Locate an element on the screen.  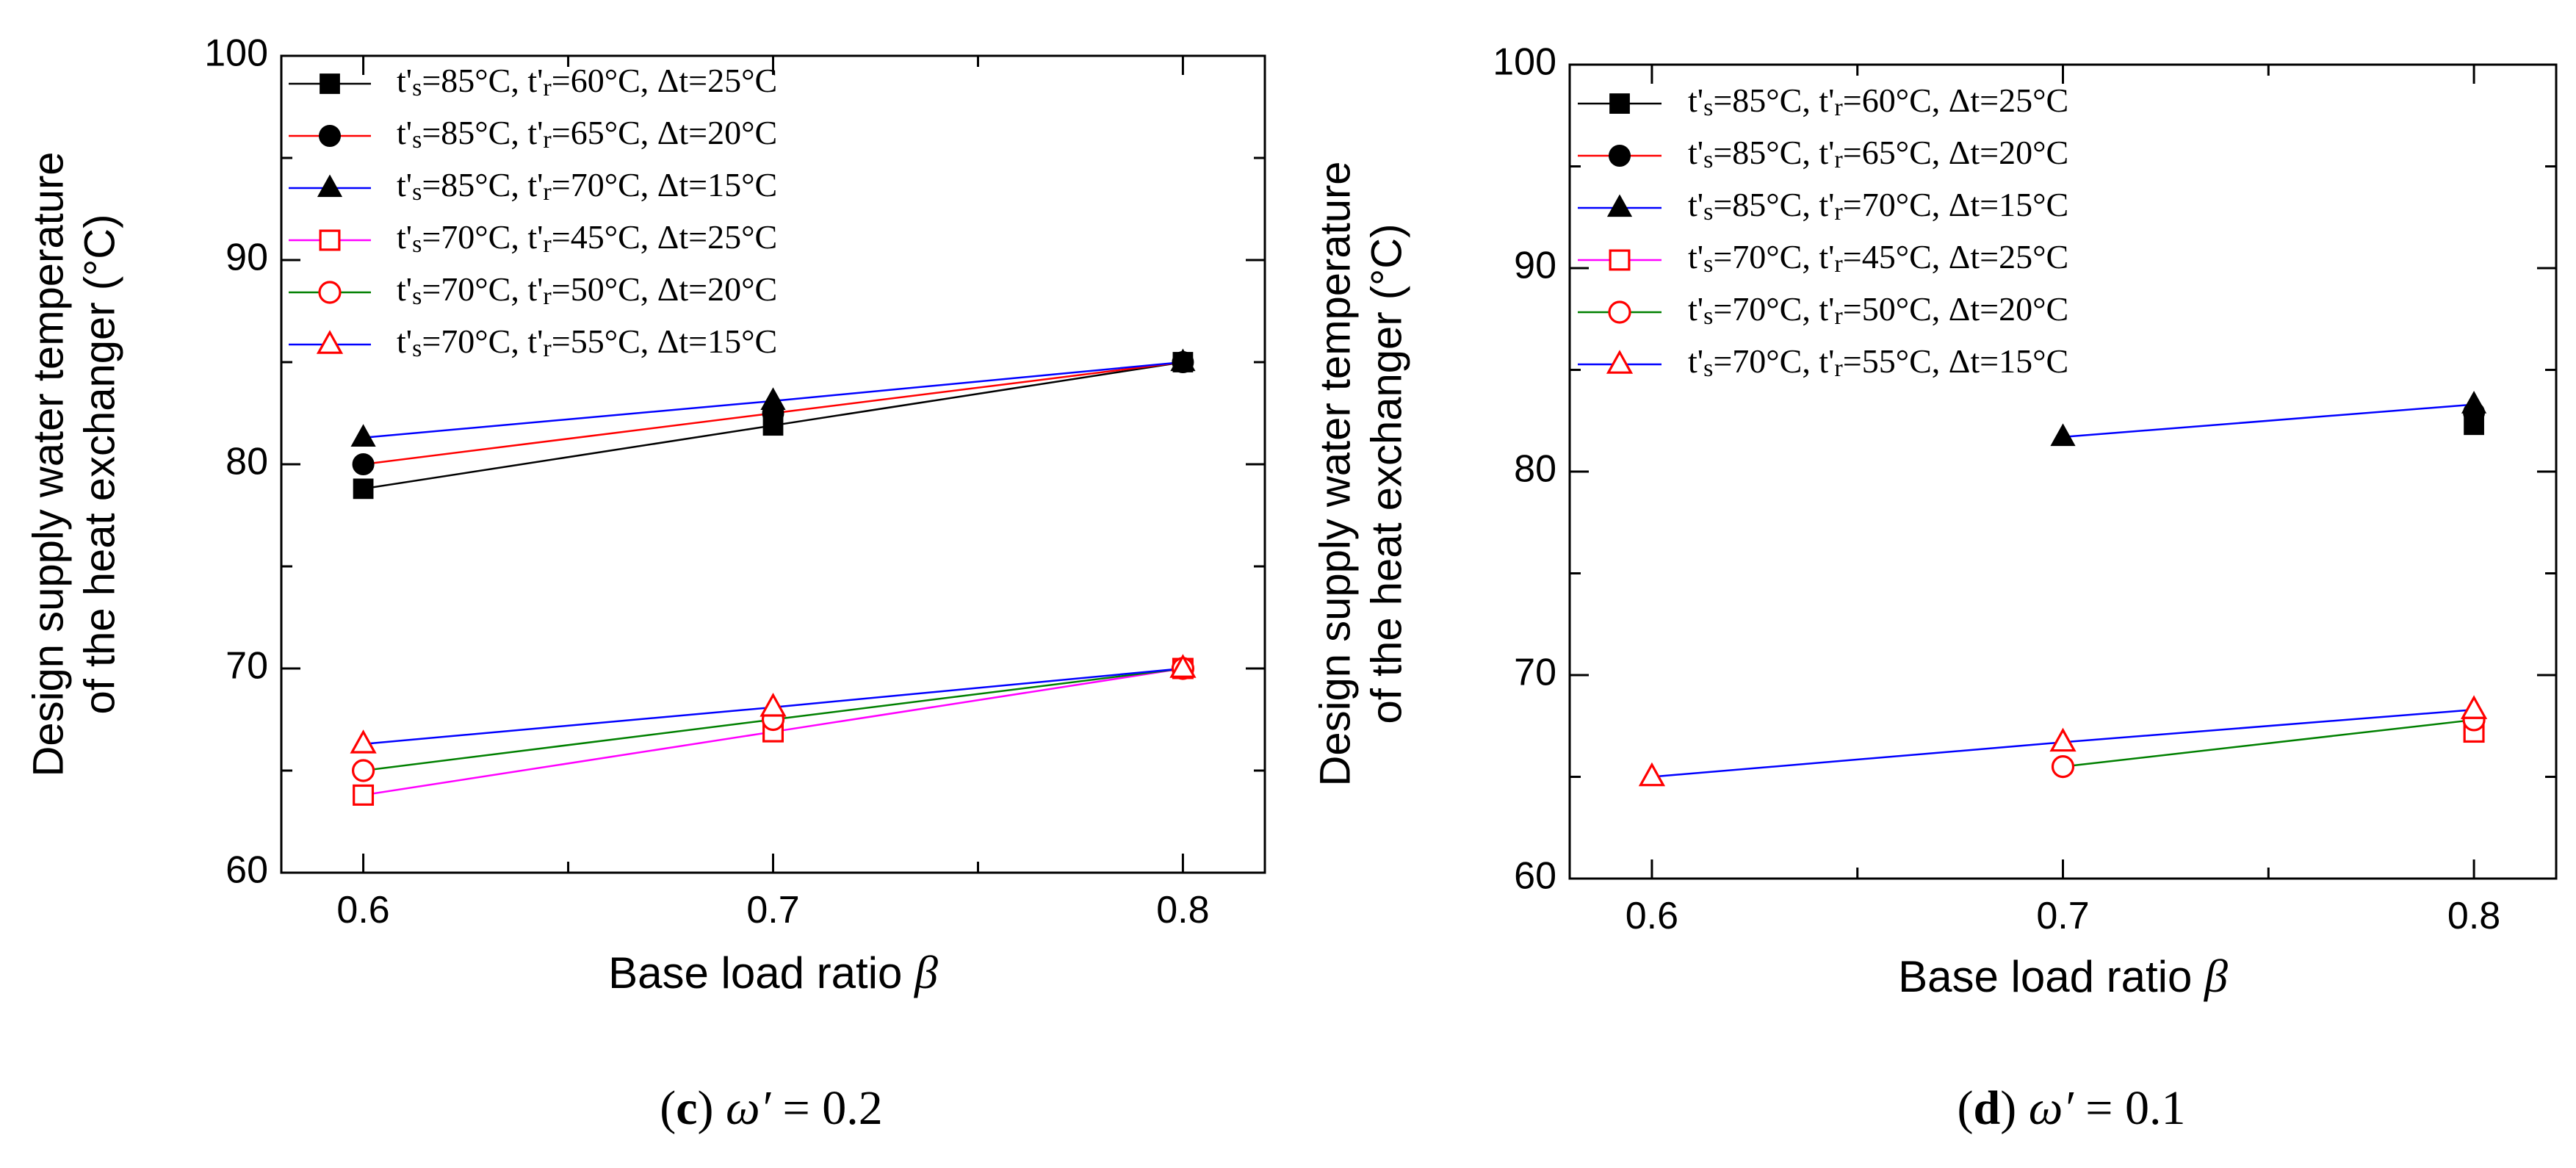
panel-caption: (c) ω′ = 0.2 is located at coordinates (771, 1108).